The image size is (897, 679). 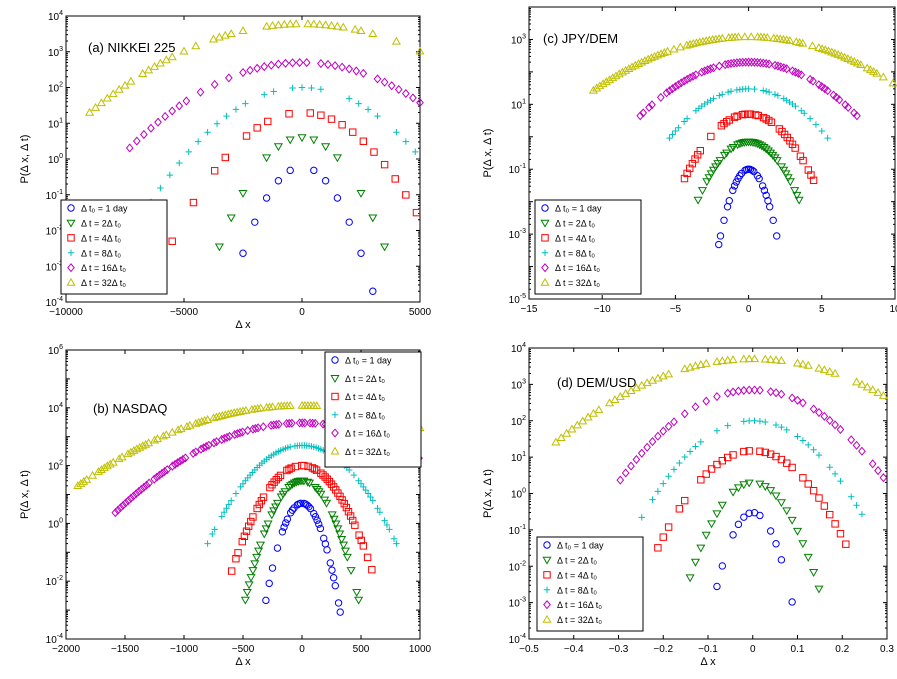 What do you see at coordinates (103, 268) in the screenshot?
I see `legend-label: Δ t = 16Δ t₀` at bounding box center [103, 268].